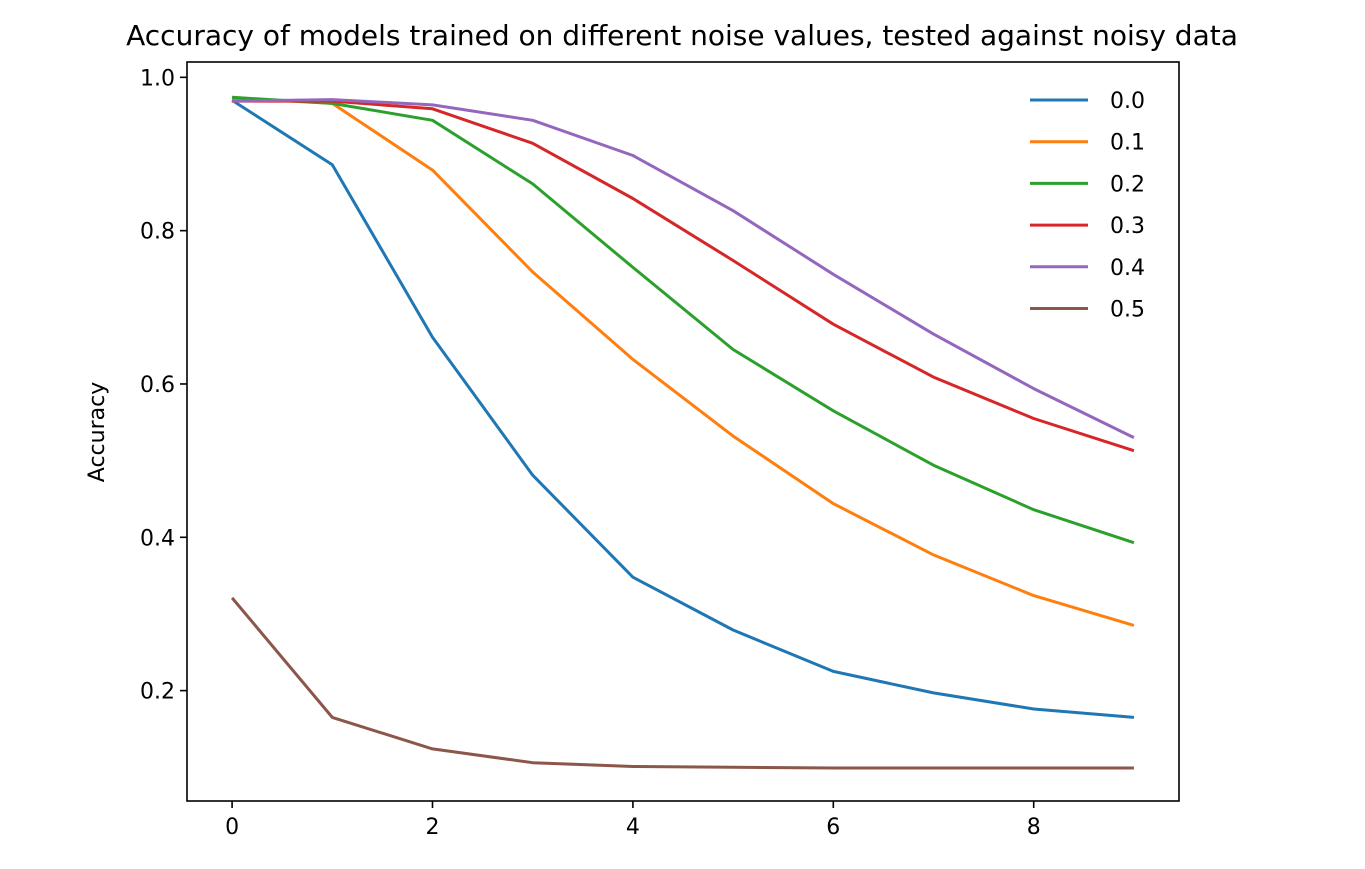 The image size is (1365, 869). What do you see at coordinates (1127, 143) in the screenshot?
I see `legend-label: 0.1` at bounding box center [1127, 143].